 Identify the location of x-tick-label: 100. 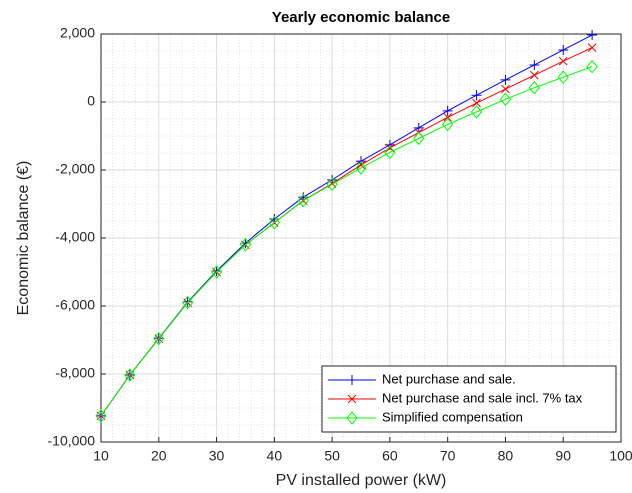
(620, 456).